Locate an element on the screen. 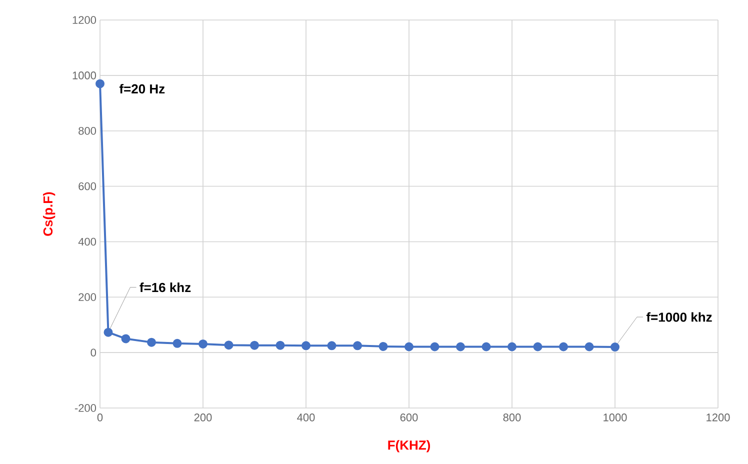  x-tick-label: 800 is located at coordinates (512, 418).